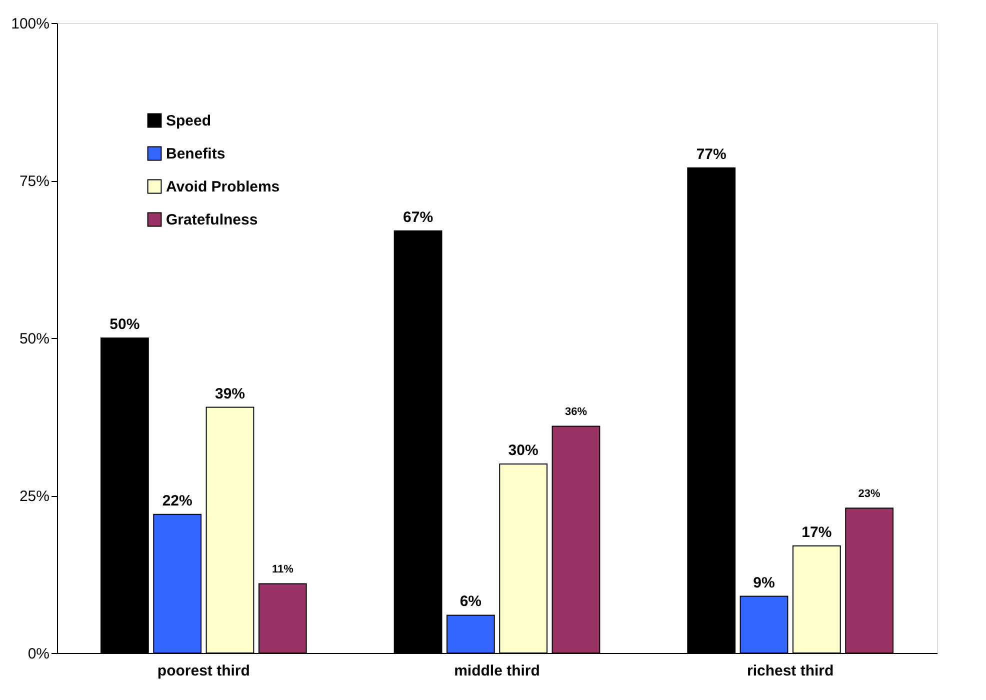 This screenshot has width=986, height=700. I want to click on x-tick-label: richest third, so click(790, 671).